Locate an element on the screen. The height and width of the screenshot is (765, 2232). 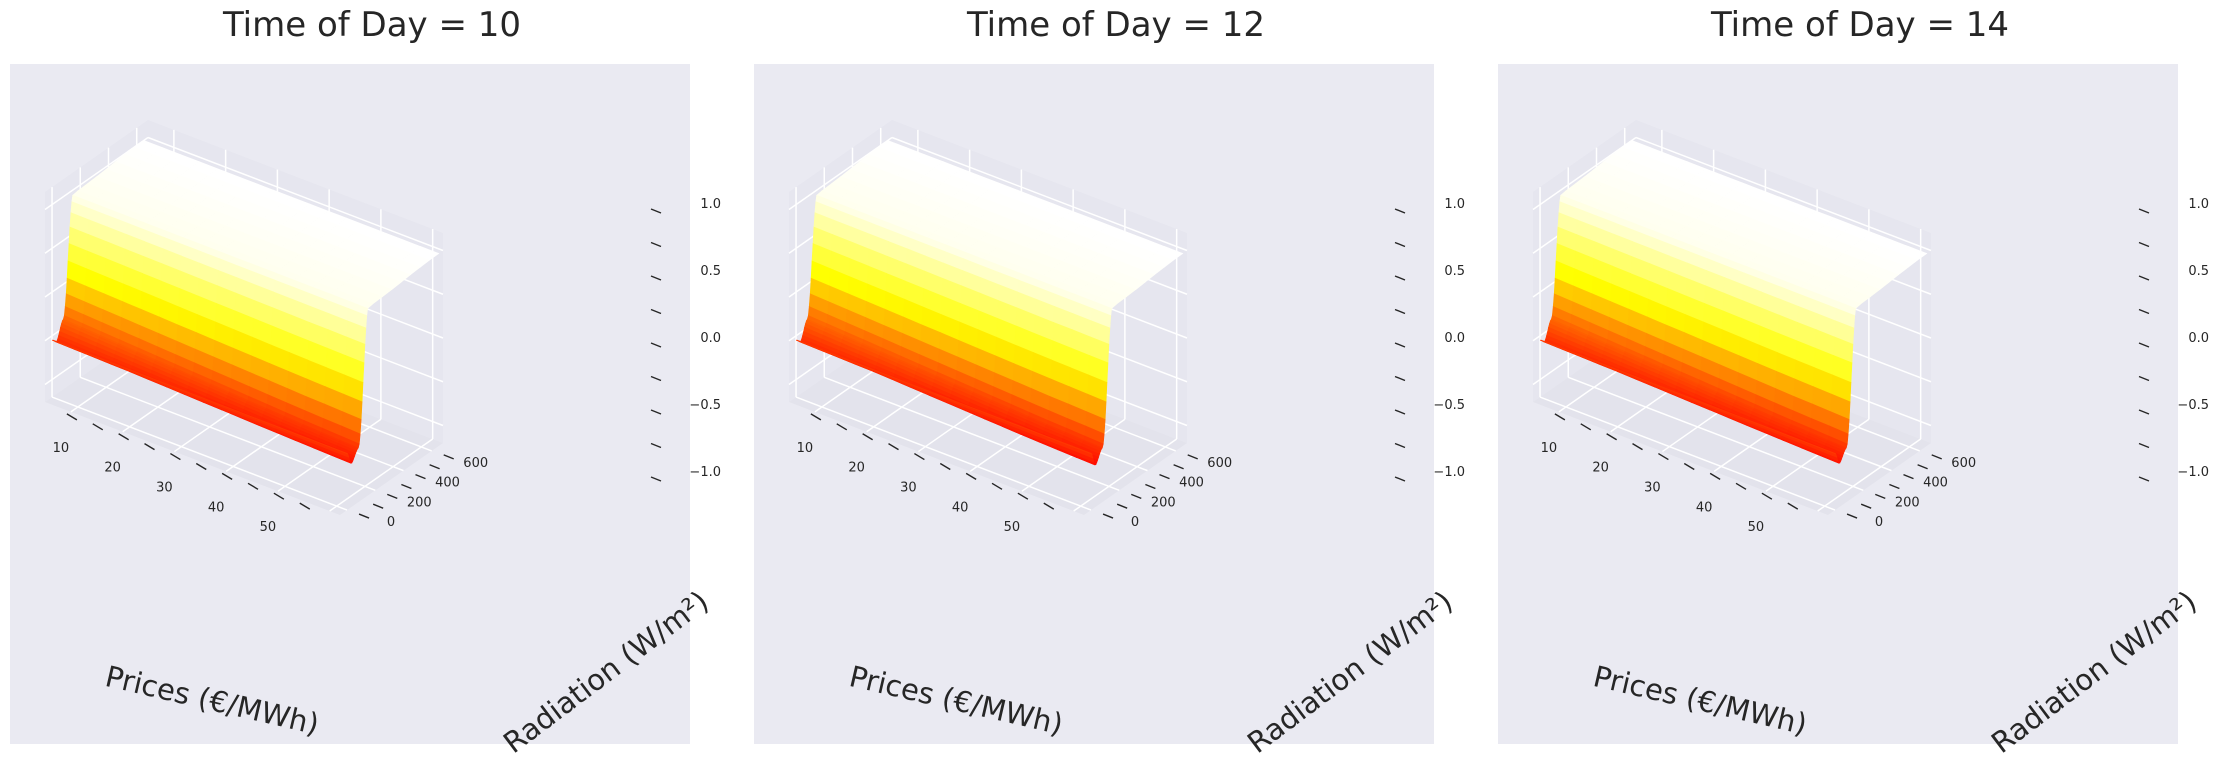
surface is located at coordinates (1733, 302).